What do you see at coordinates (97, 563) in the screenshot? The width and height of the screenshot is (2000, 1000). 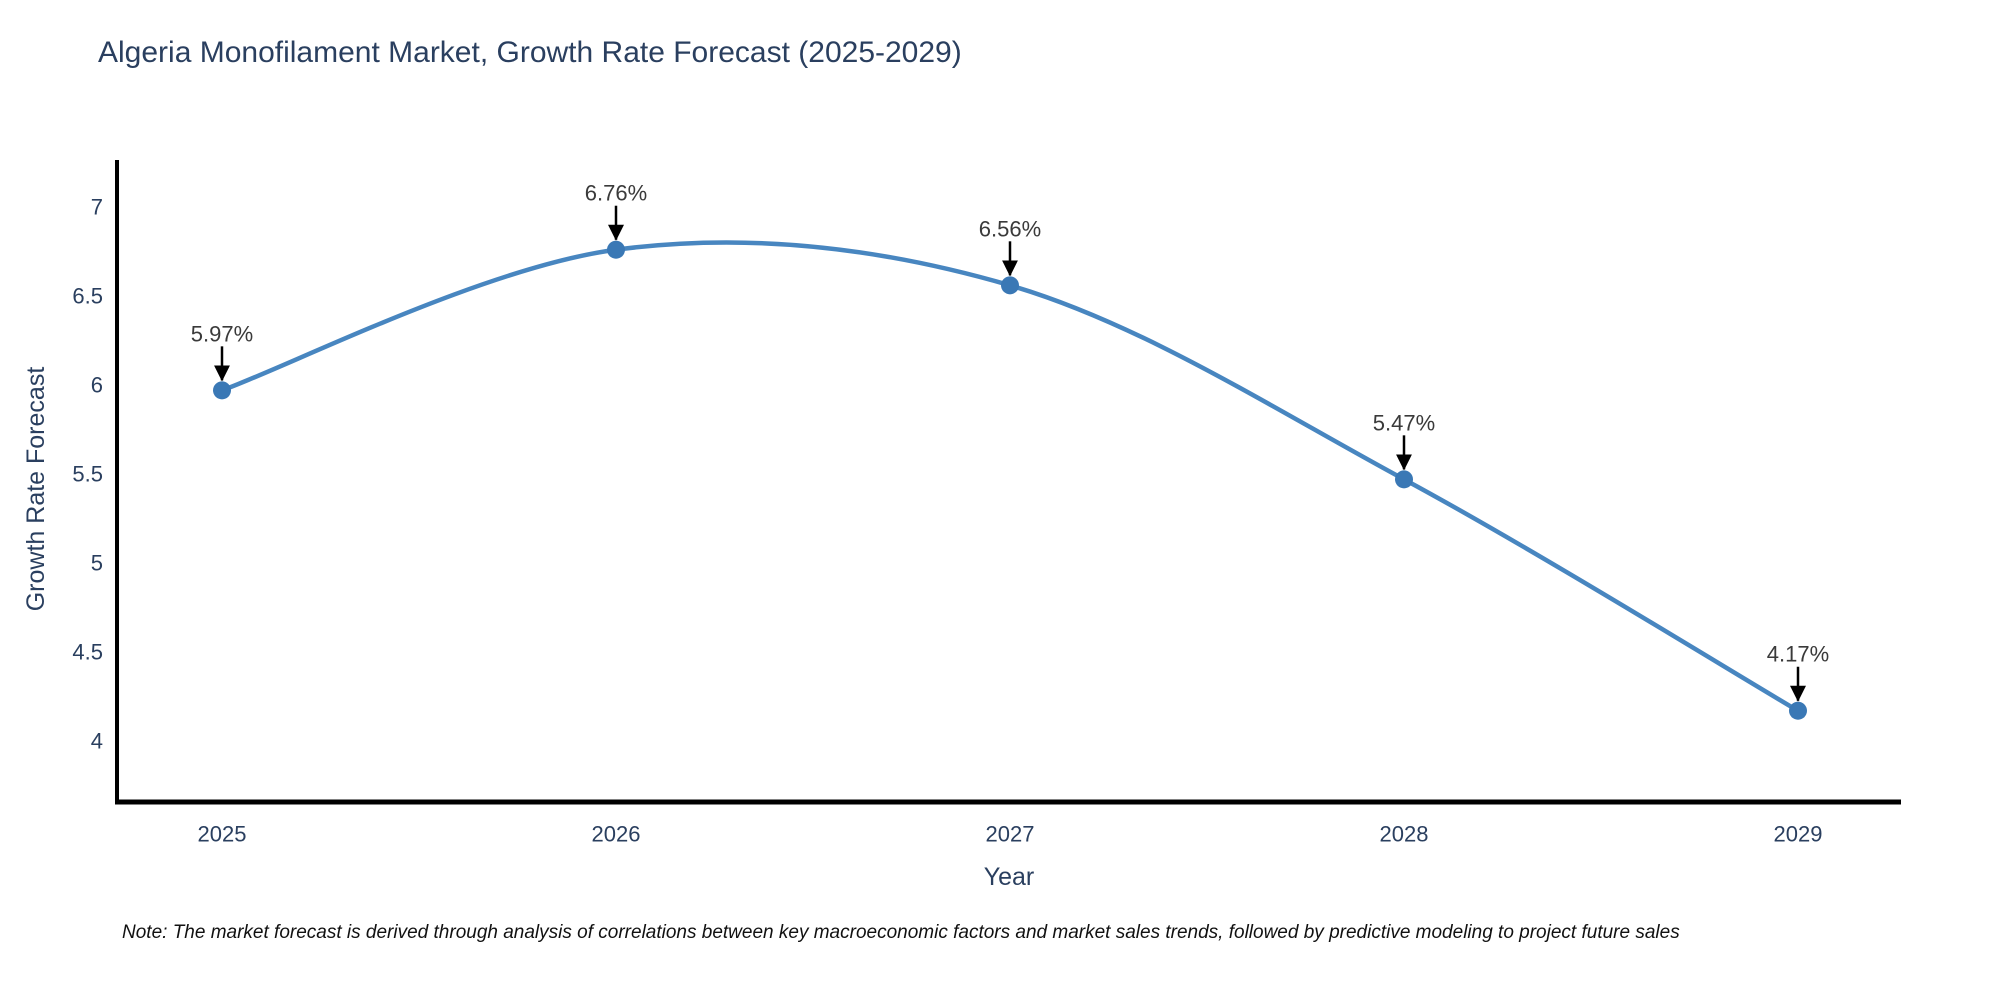 I see `y-tick-label: 5` at bounding box center [97, 563].